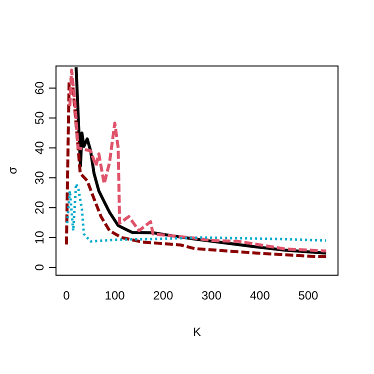 The width and height of the screenshot is (374, 374). What do you see at coordinates (39, 177) in the screenshot?
I see `y-tick-label: 30` at bounding box center [39, 177].